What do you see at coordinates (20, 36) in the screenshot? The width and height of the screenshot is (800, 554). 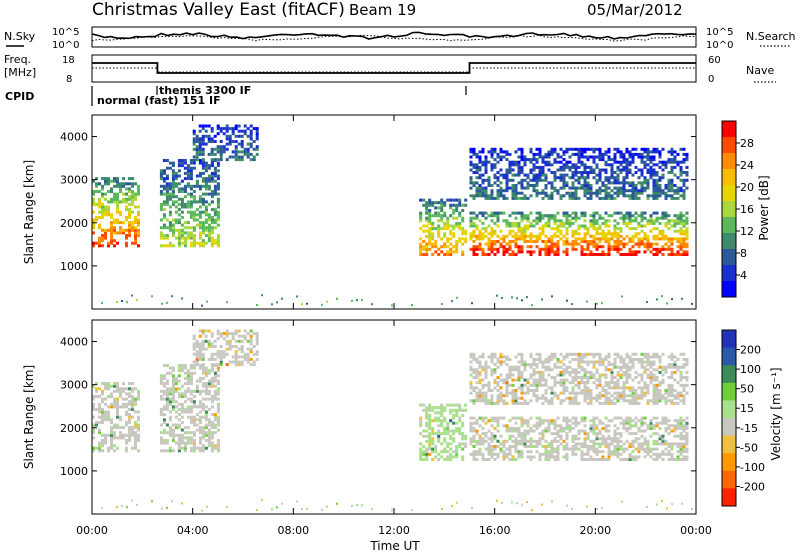 I see `noise-sky-label: N.Sky` at bounding box center [20, 36].